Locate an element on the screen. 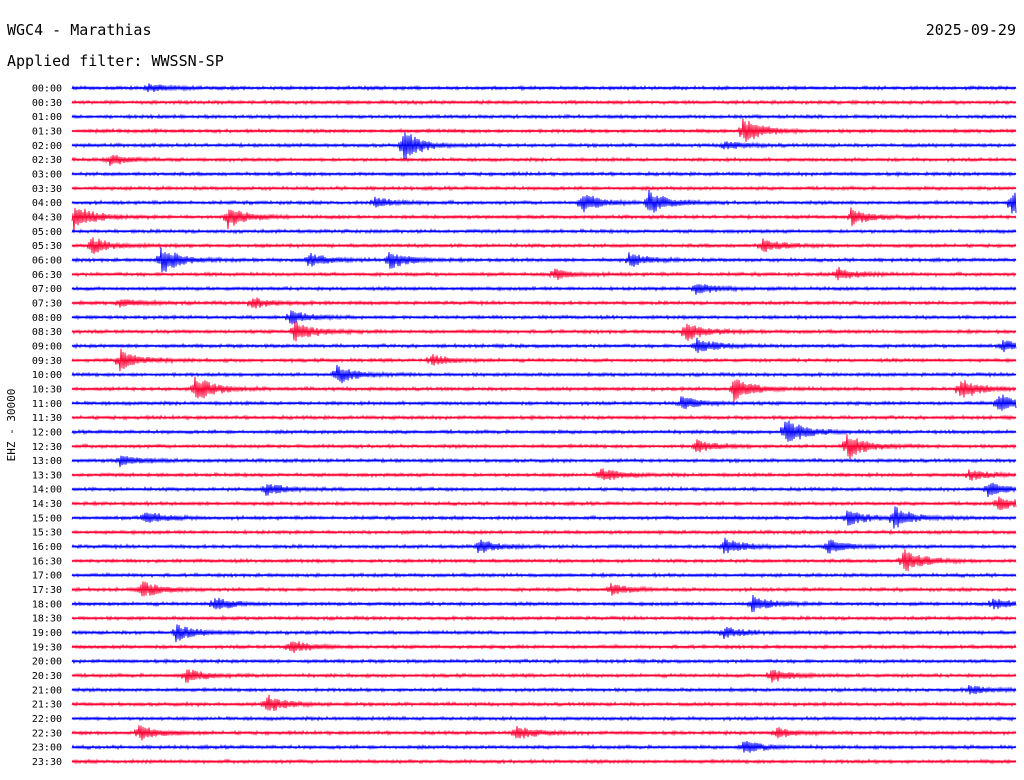 This screenshot has height=780, width=1024. time-tick-label: 04:00 is located at coordinates (47, 203).